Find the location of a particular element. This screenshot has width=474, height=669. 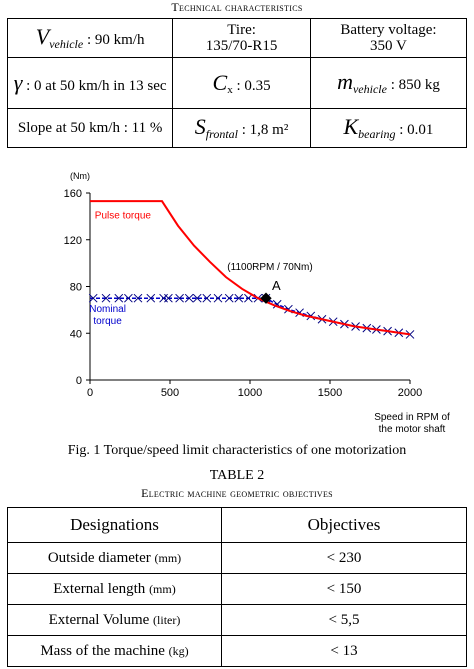

table-header-row: Designations Objectives is located at coordinates (237, 525).